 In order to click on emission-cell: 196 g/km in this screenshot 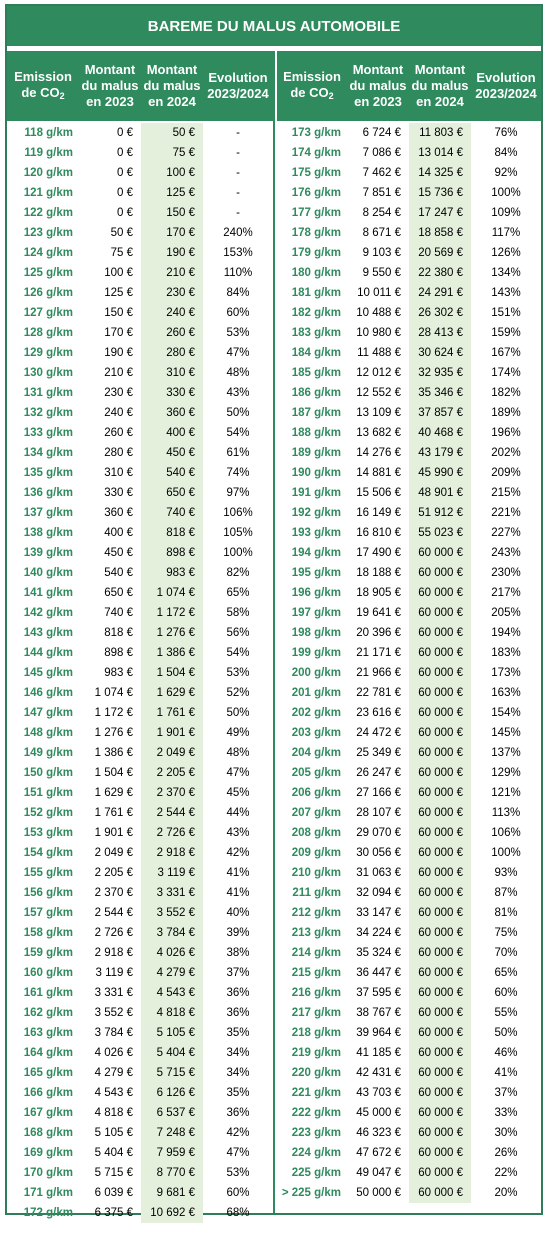, I will do `click(316, 593)`.